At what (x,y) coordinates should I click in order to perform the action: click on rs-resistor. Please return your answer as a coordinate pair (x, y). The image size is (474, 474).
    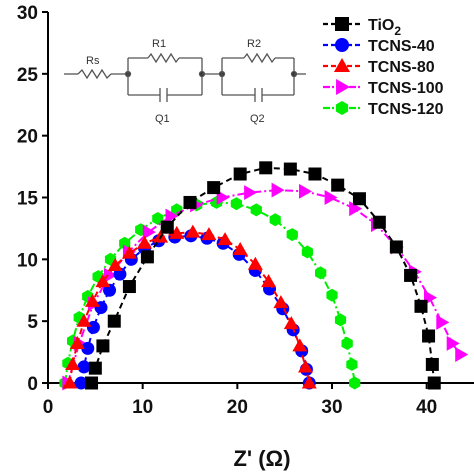
    Looking at the image, I should click on (94, 74).